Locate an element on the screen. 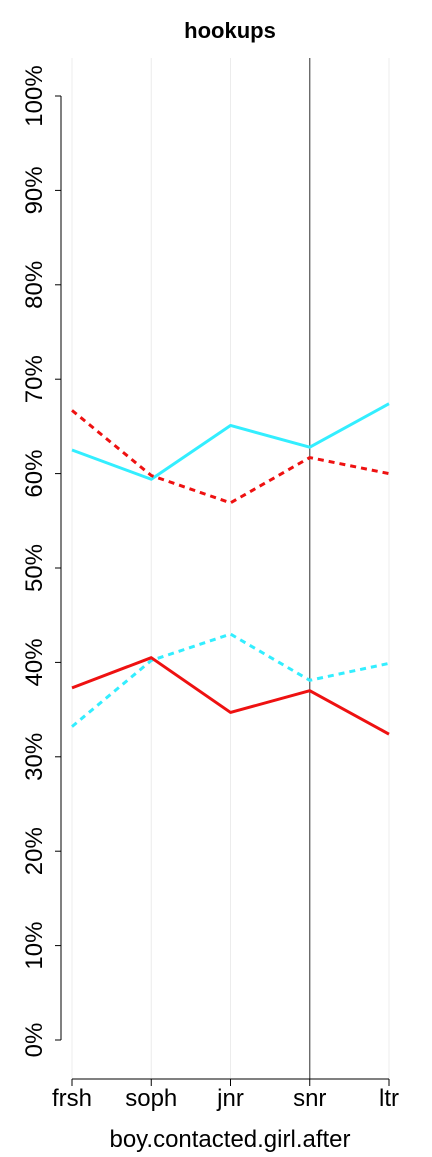  y-tick-label: 30% is located at coordinates (34, 757).